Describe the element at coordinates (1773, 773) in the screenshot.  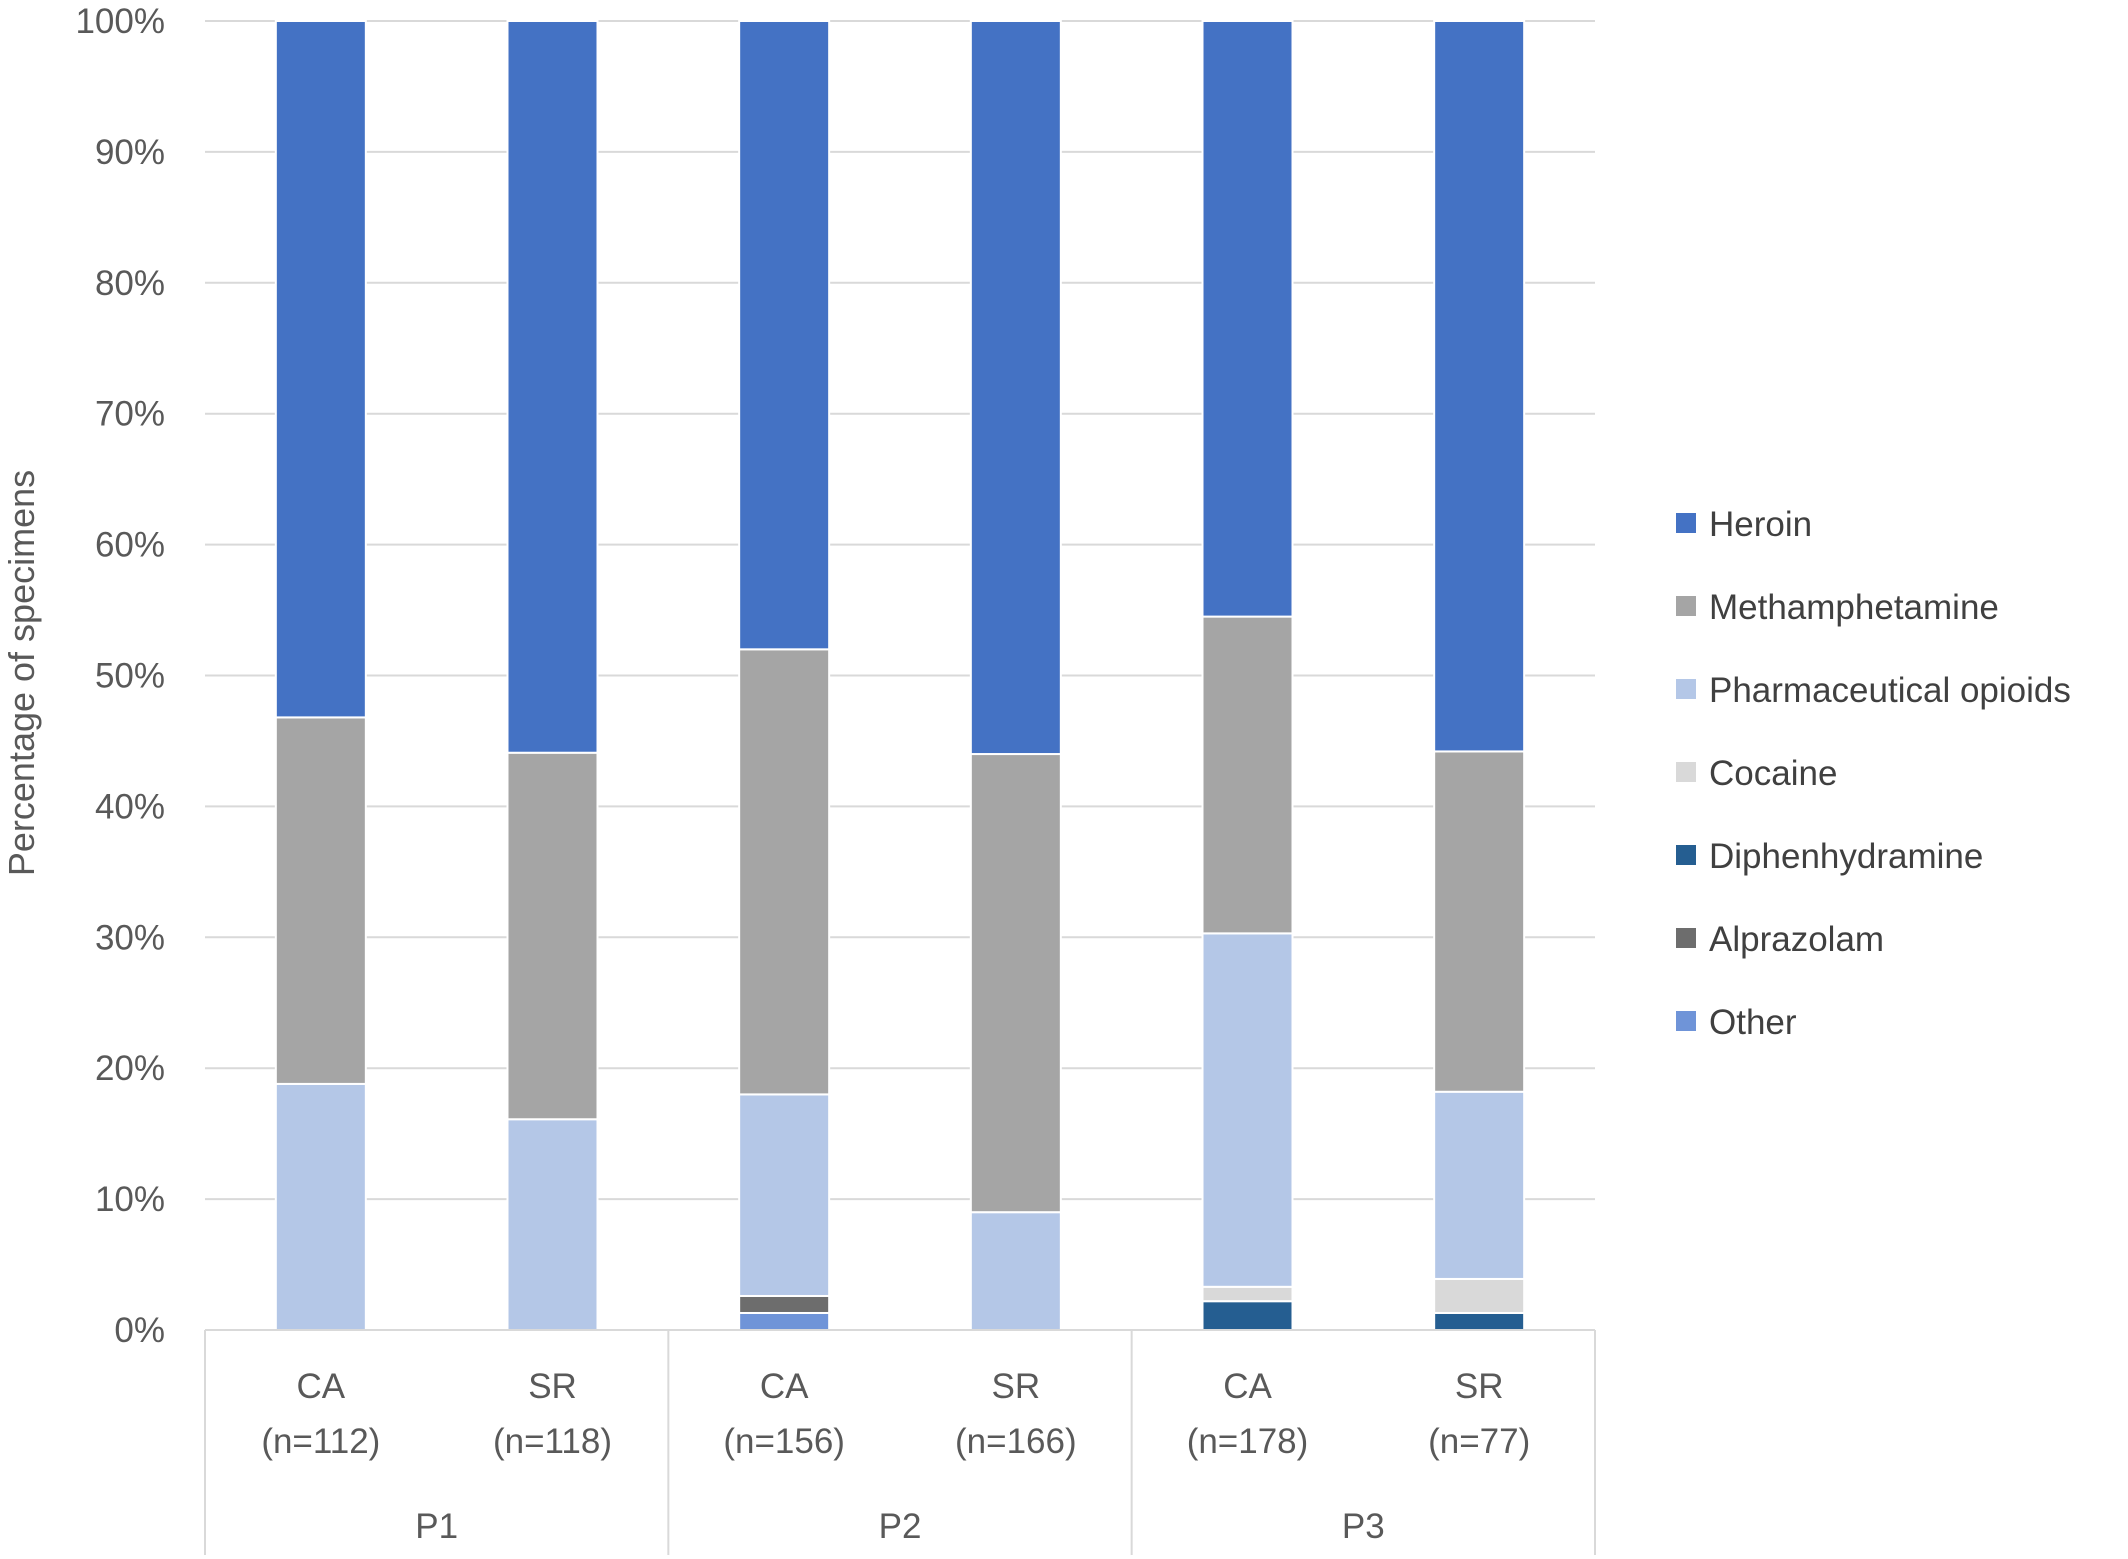
I see `legend-item-label: Cocaine` at that location.